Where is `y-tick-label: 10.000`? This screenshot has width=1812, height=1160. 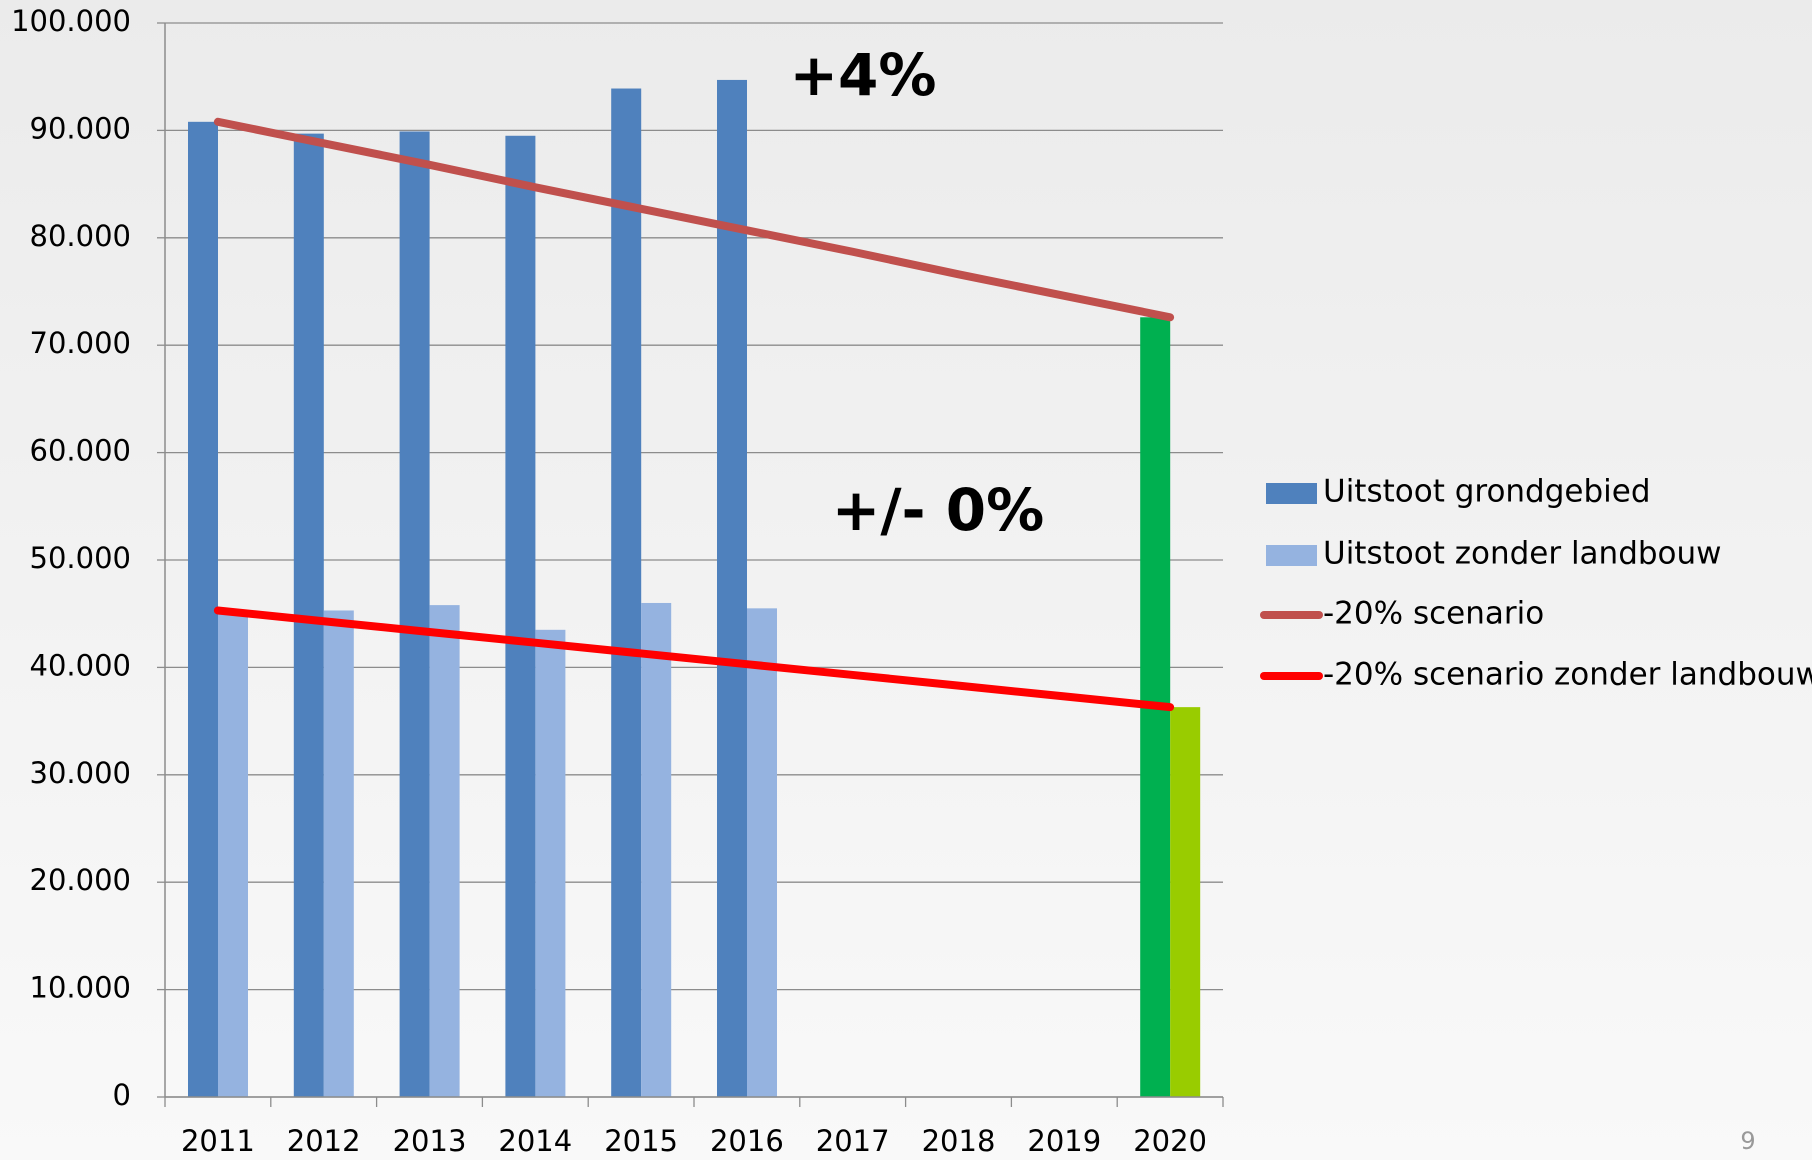
y-tick-label: 10.000 is located at coordinates (80, 988).